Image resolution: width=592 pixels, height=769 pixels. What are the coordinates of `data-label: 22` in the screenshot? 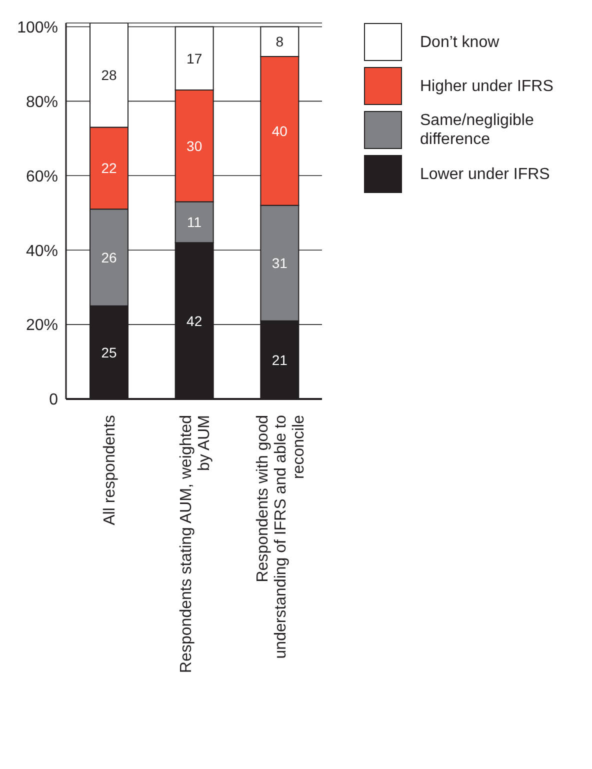 It's located at (109, 168).